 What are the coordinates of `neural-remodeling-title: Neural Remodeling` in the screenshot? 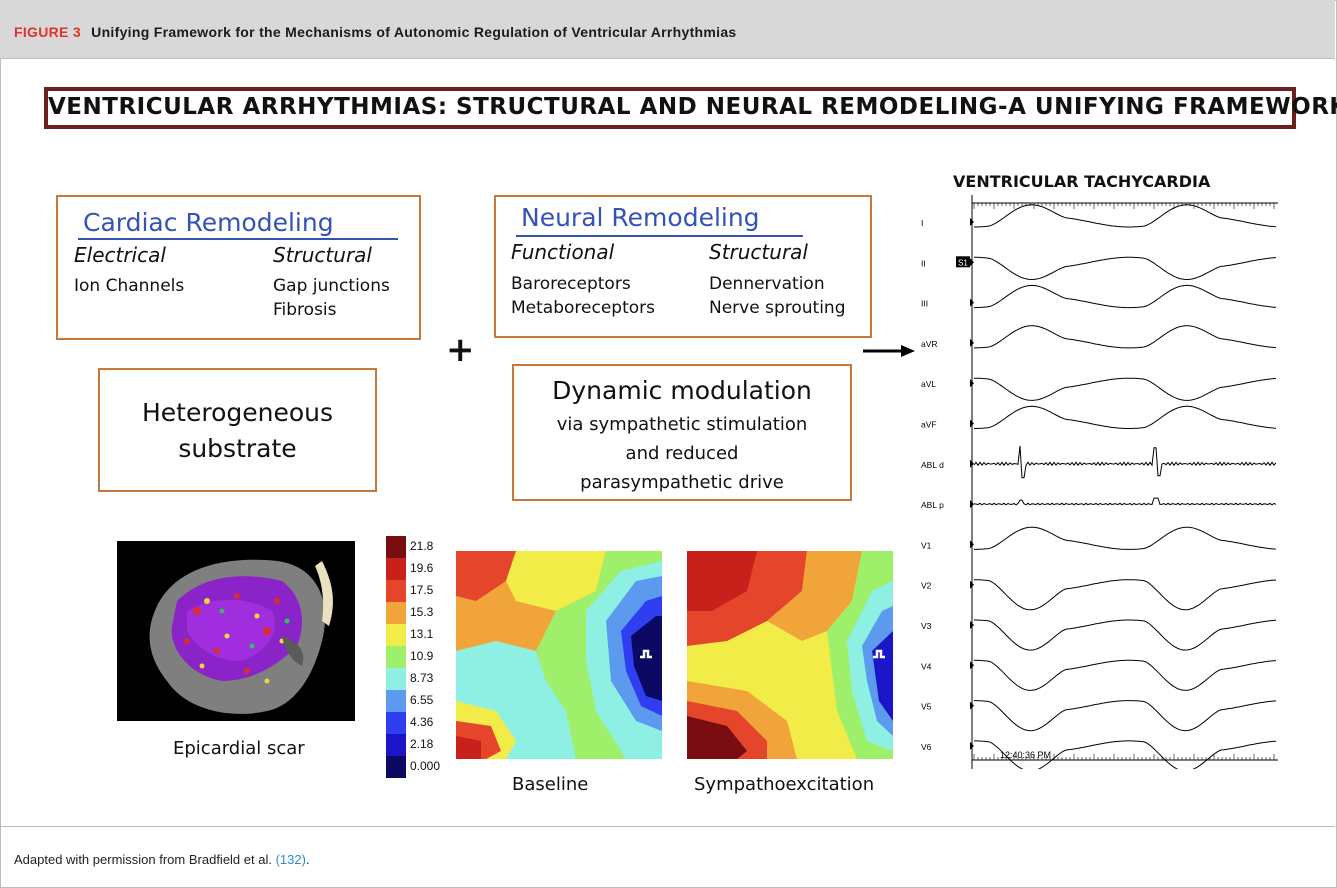 It's located at (640, 217).